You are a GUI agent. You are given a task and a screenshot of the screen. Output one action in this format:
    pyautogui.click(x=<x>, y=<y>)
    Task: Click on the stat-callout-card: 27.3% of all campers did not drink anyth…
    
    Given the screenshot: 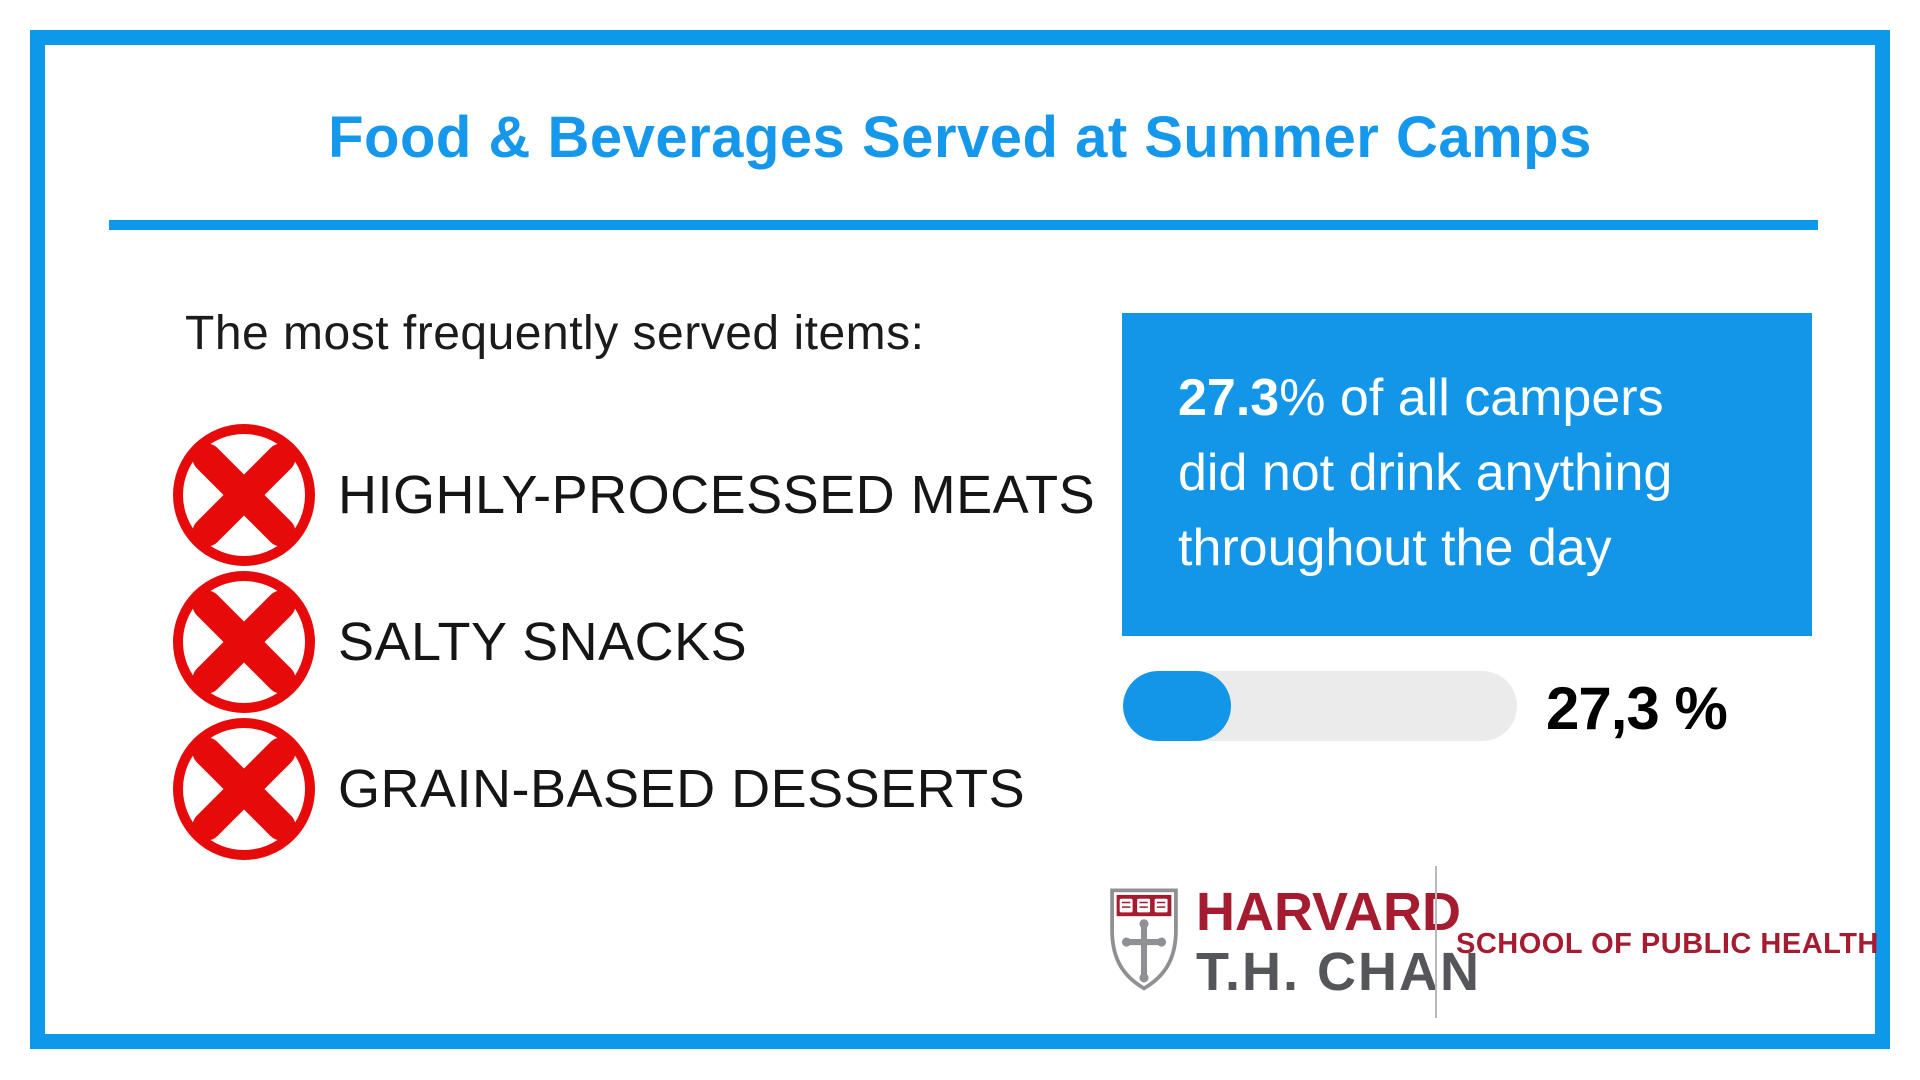 What is the action you would take?
    pyautogui.click(x=1467, y=474)
    